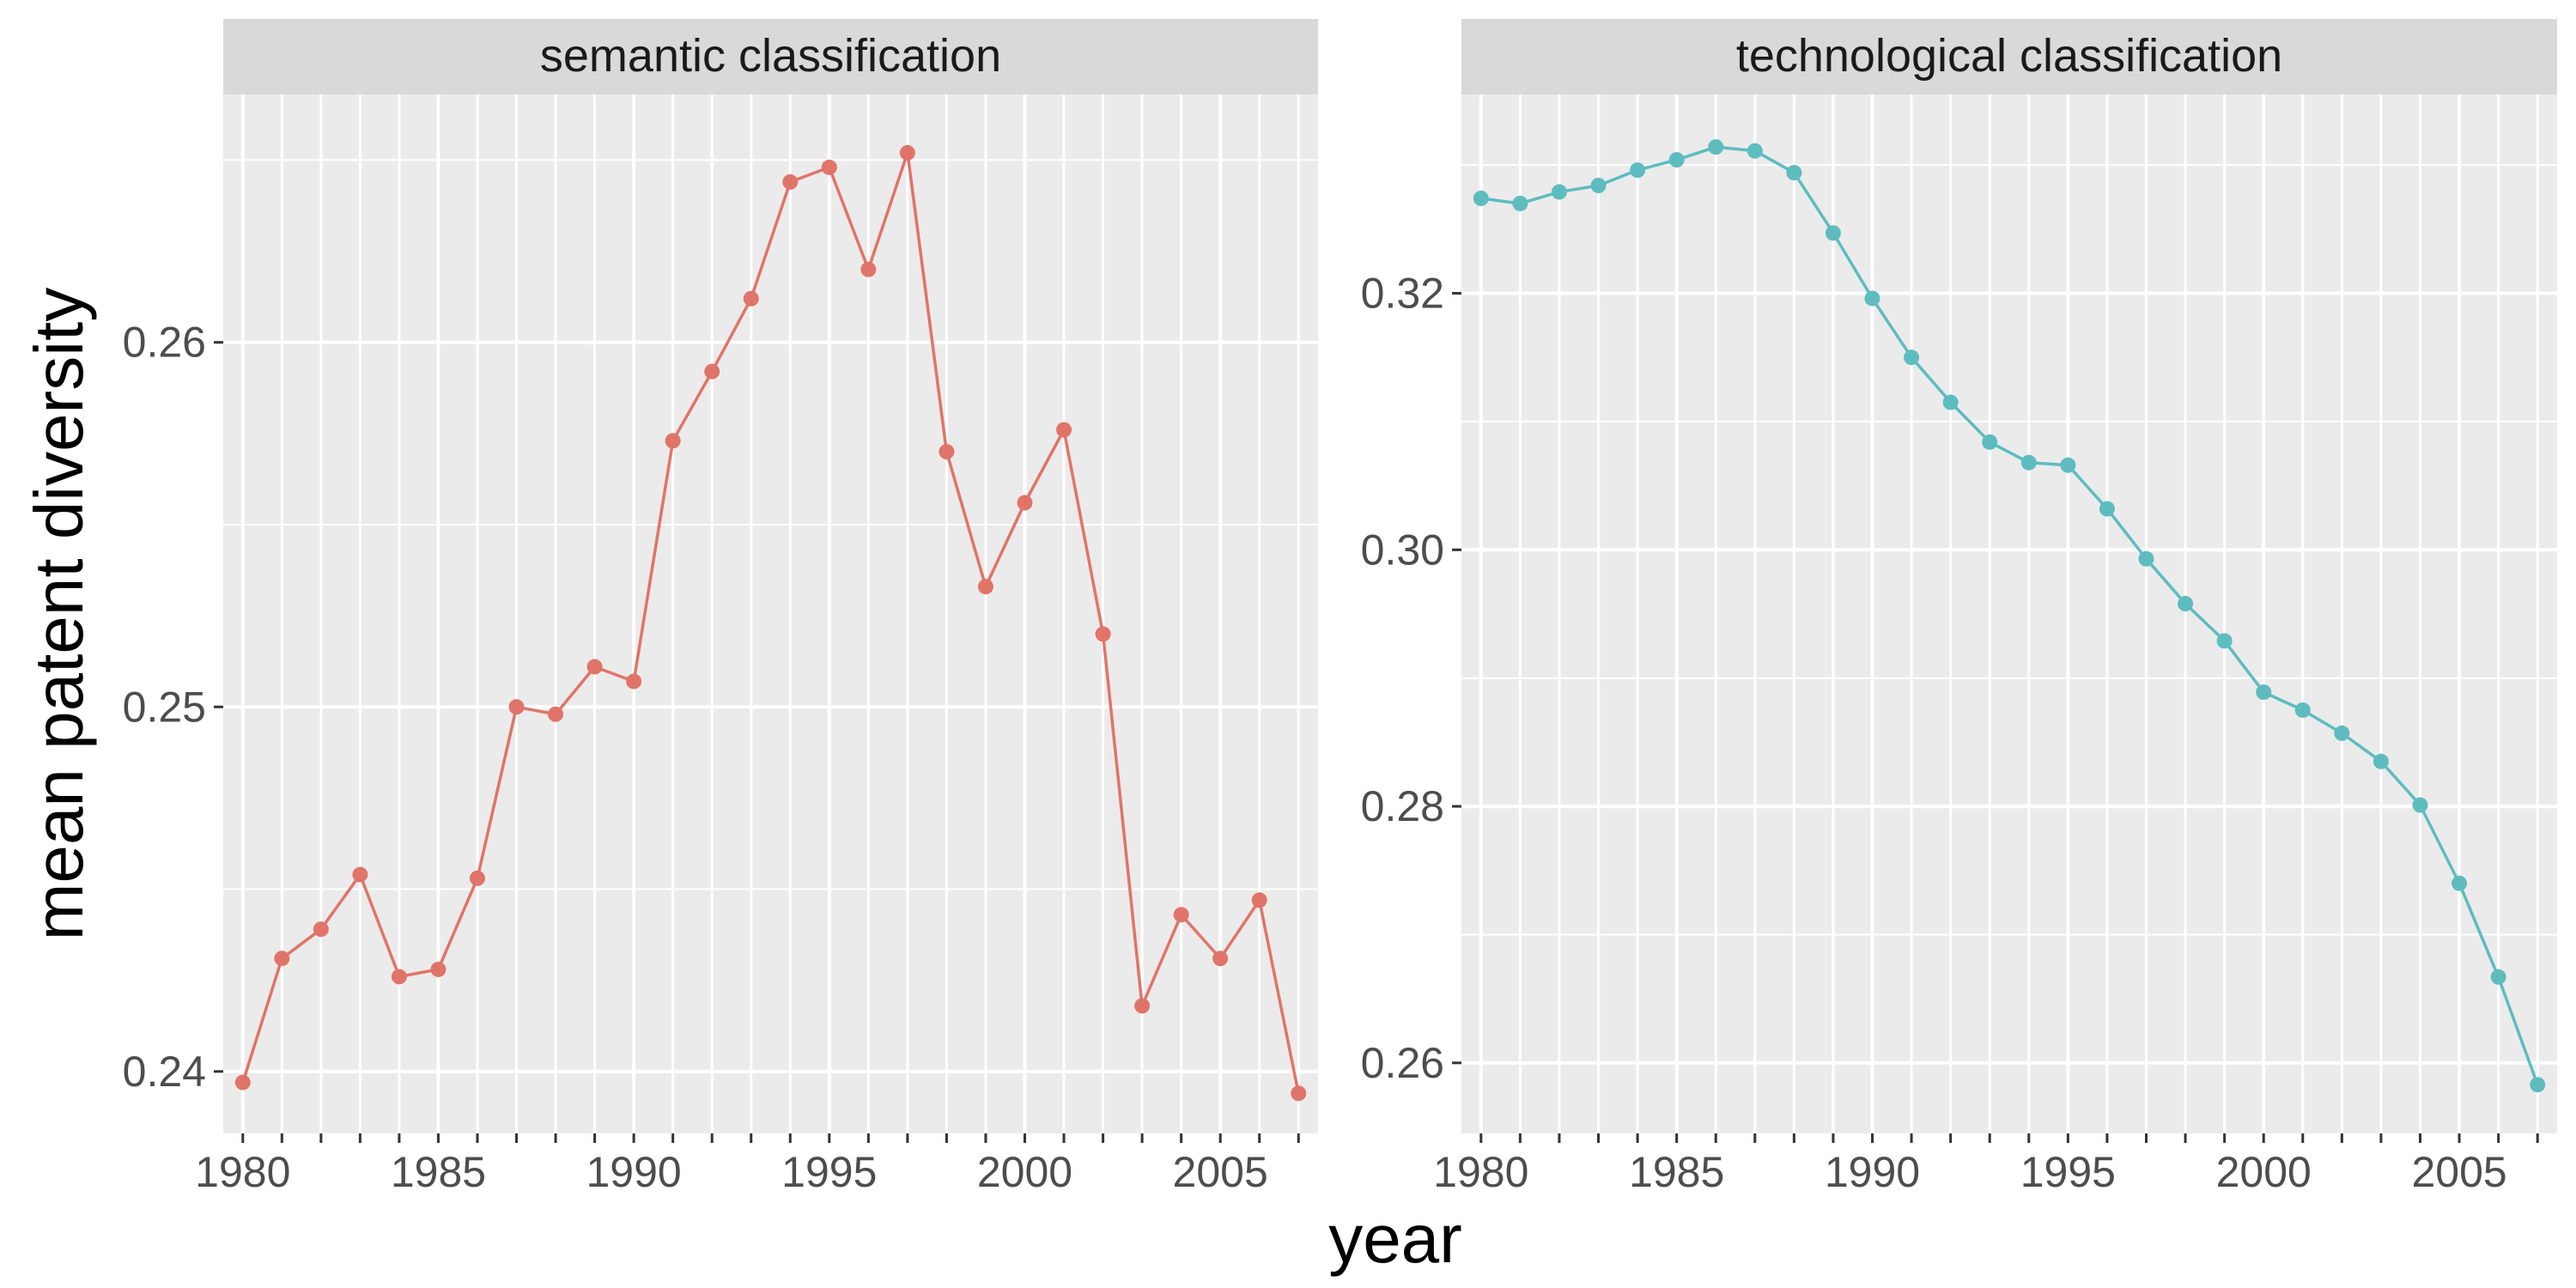  Describe the element at coordinates (1402, 550) in the screenshot. I see `y-tick-label: 0.30` at that location.